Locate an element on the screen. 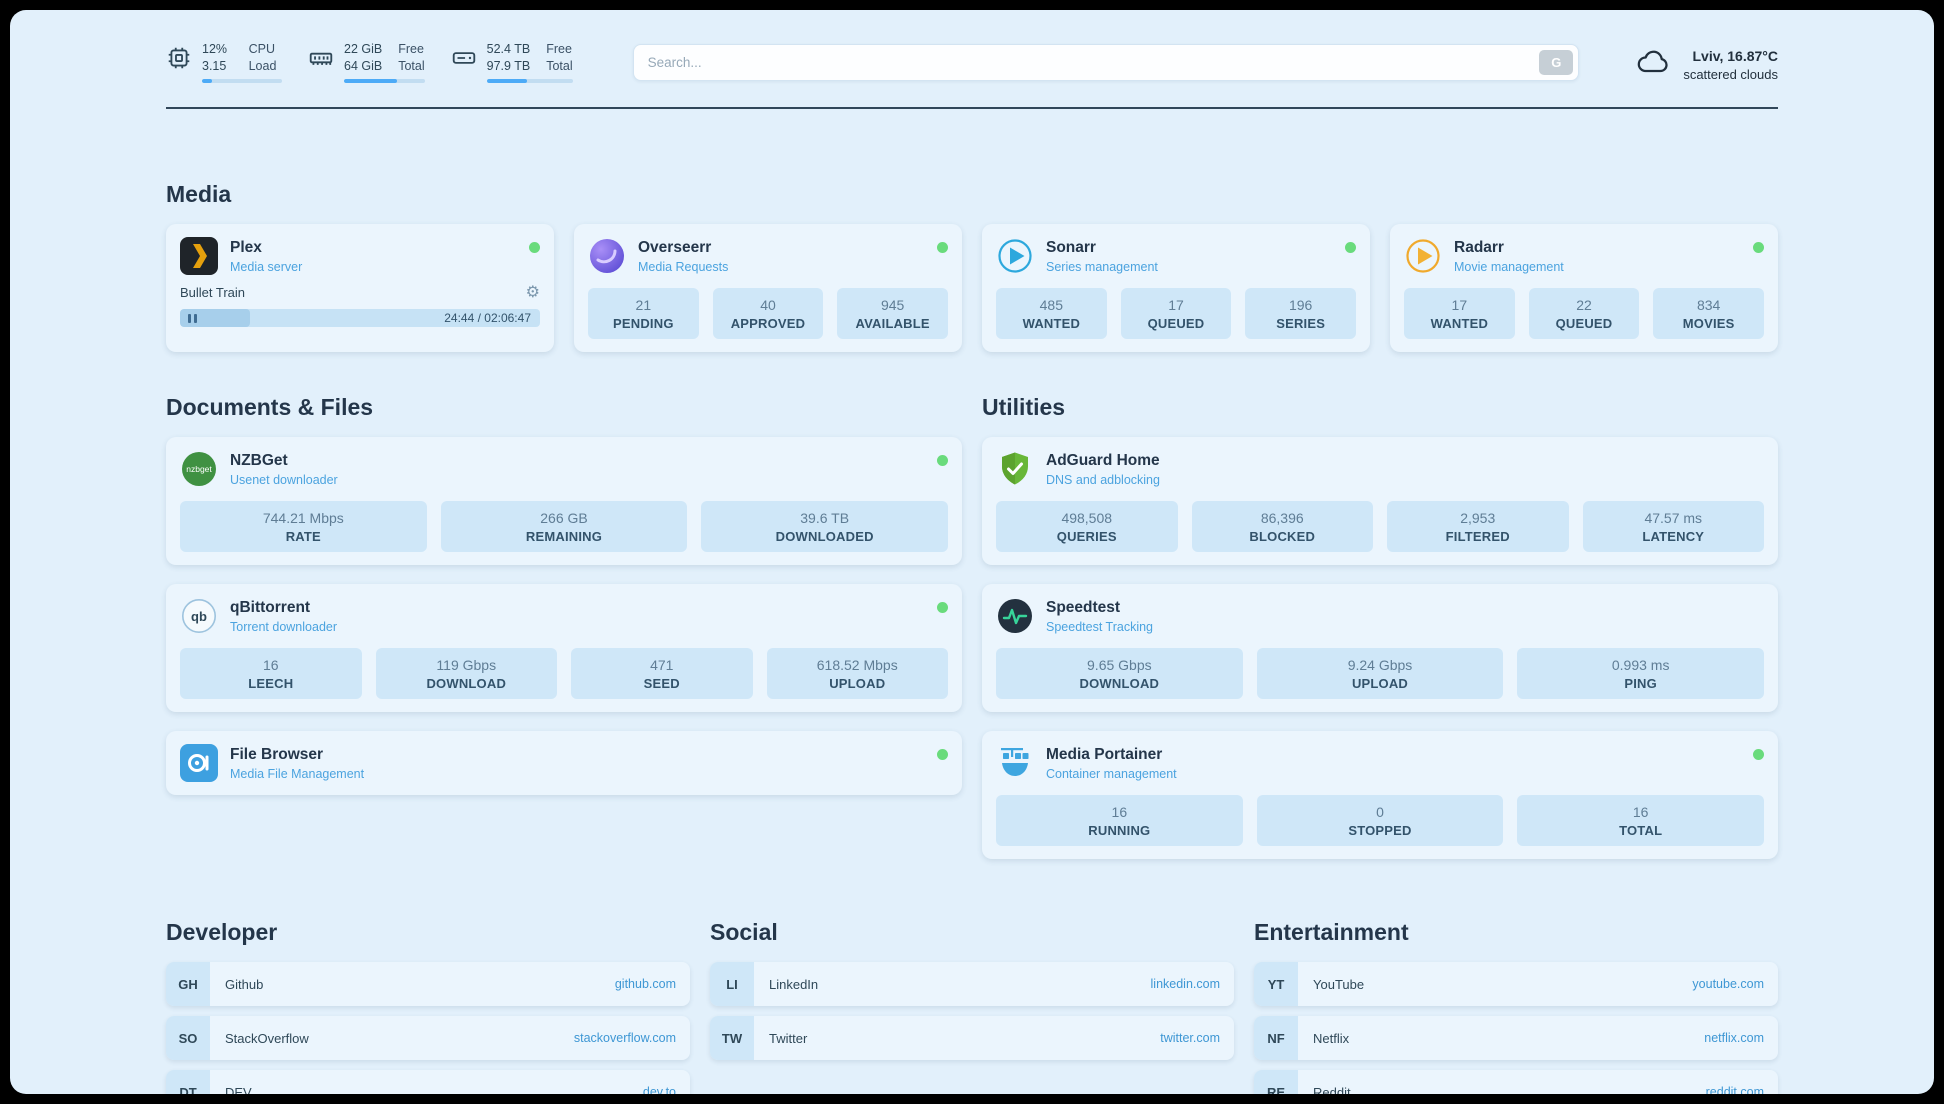 This screenshot has height=1104, width=1944. top-bar: 12% CPU 3.15 Load is located at coordinates (972, 47).